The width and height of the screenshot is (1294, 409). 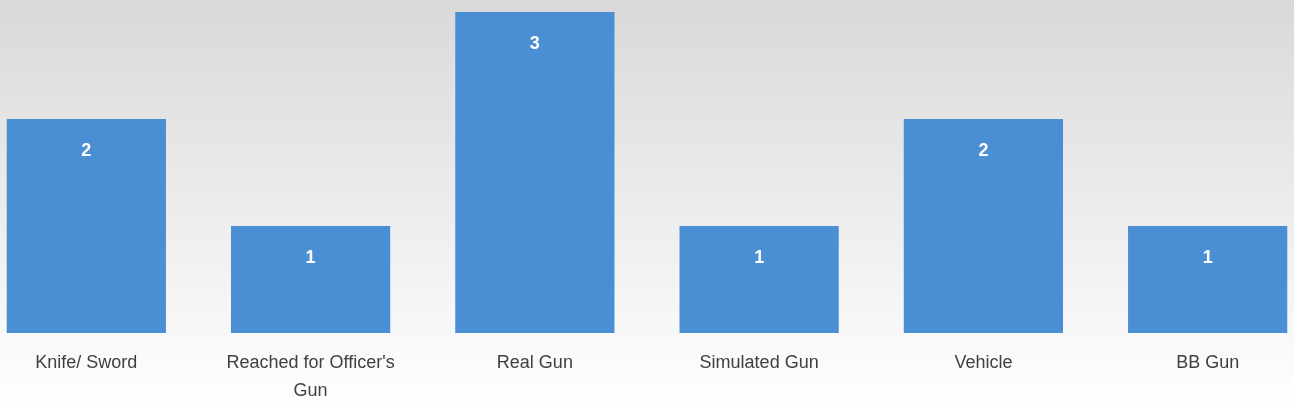 I want to click on data-label: 3, so click(x=534, y=43).